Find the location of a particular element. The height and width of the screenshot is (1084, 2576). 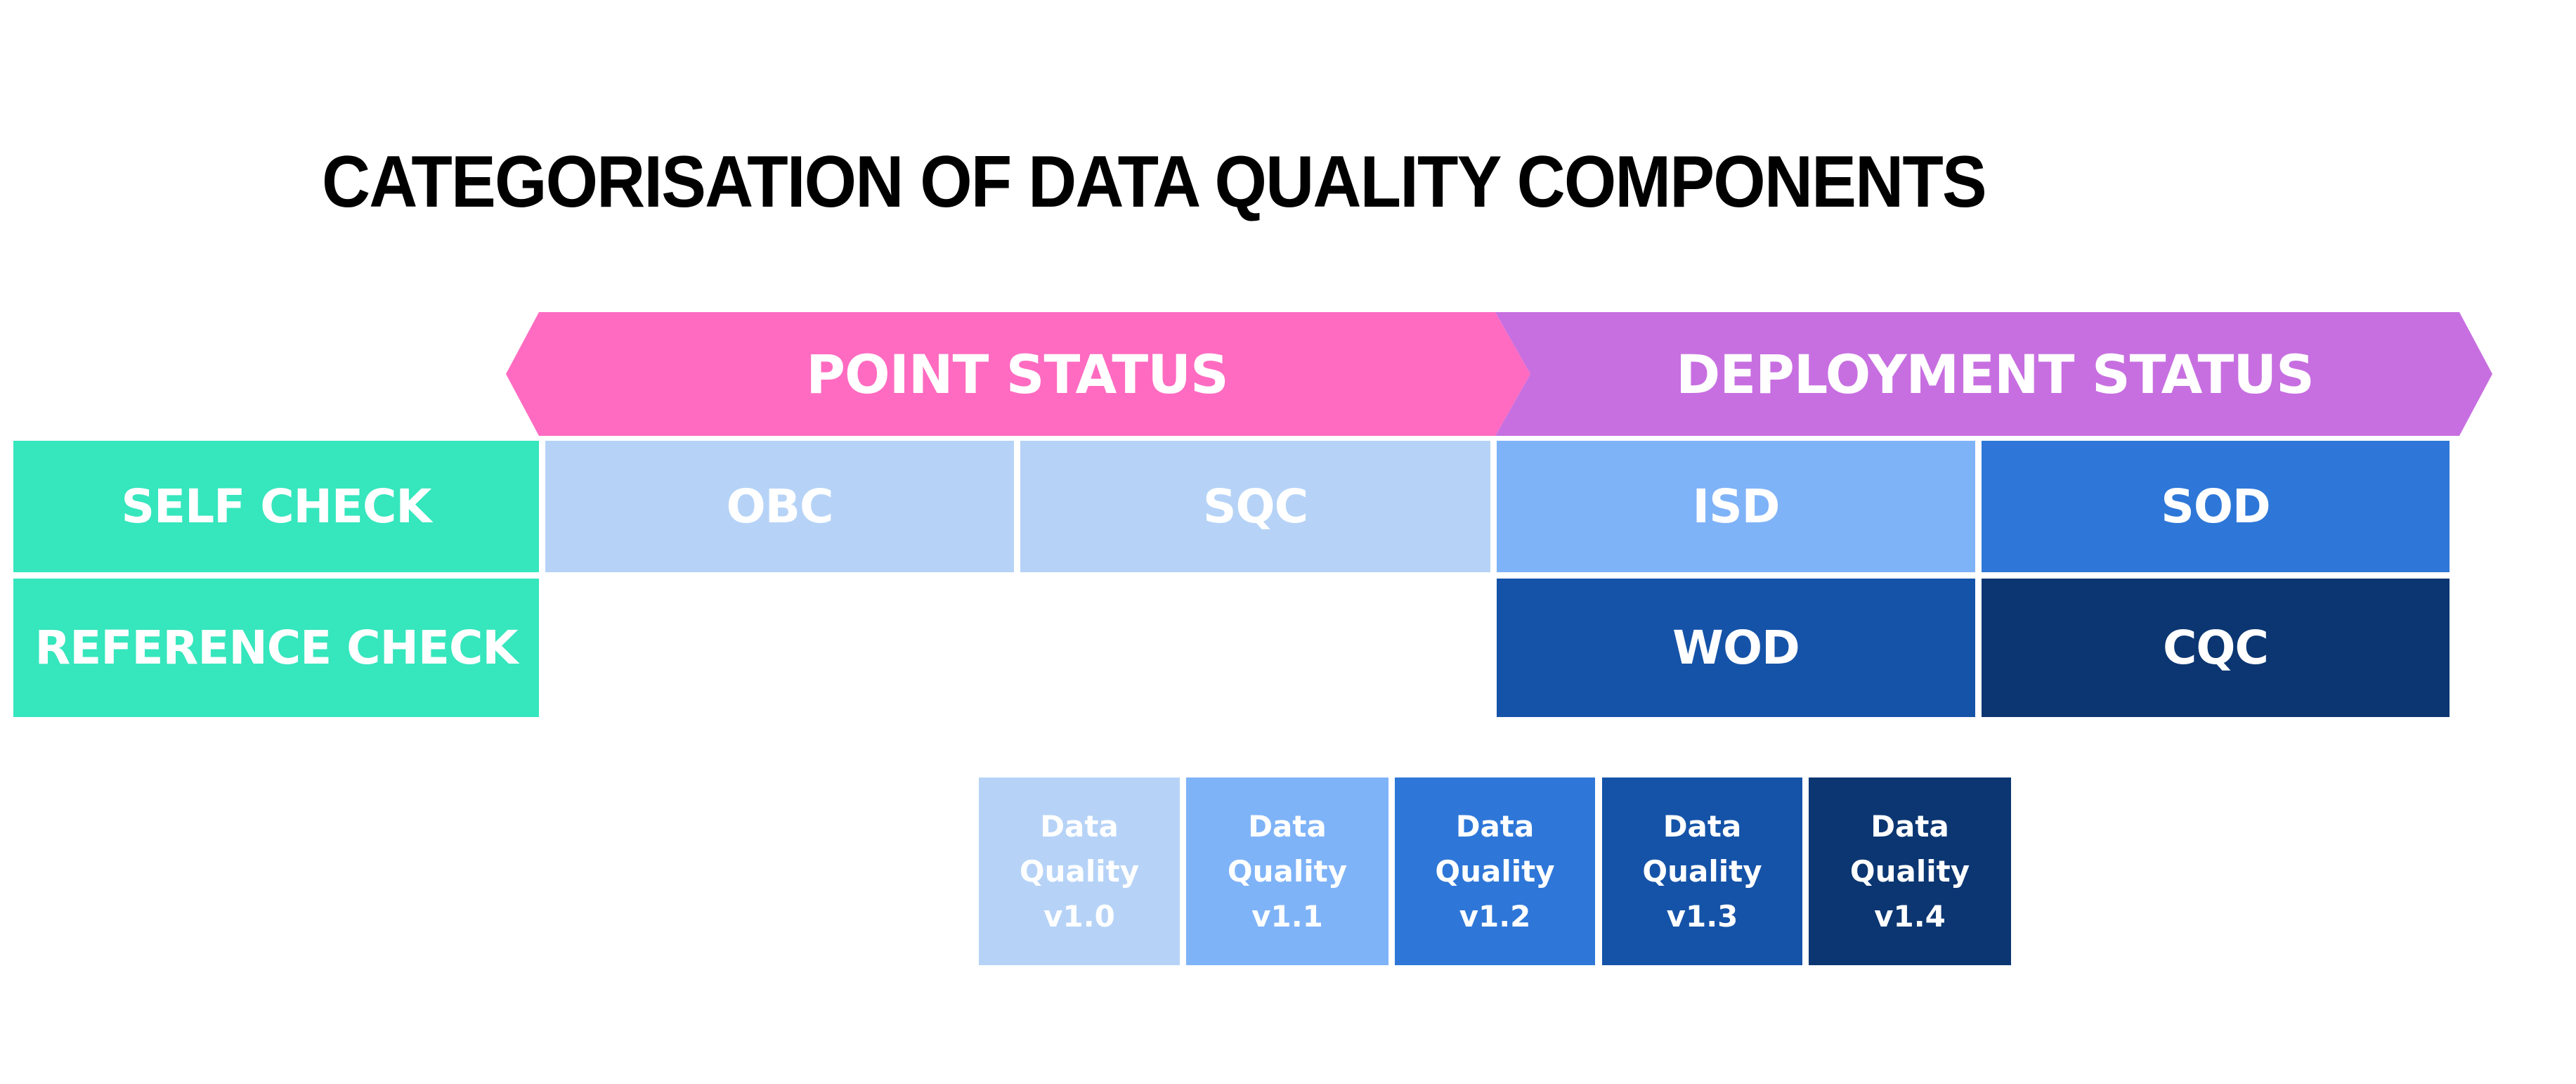

deployment-status-arrow is located at coordinates (1993, 374).